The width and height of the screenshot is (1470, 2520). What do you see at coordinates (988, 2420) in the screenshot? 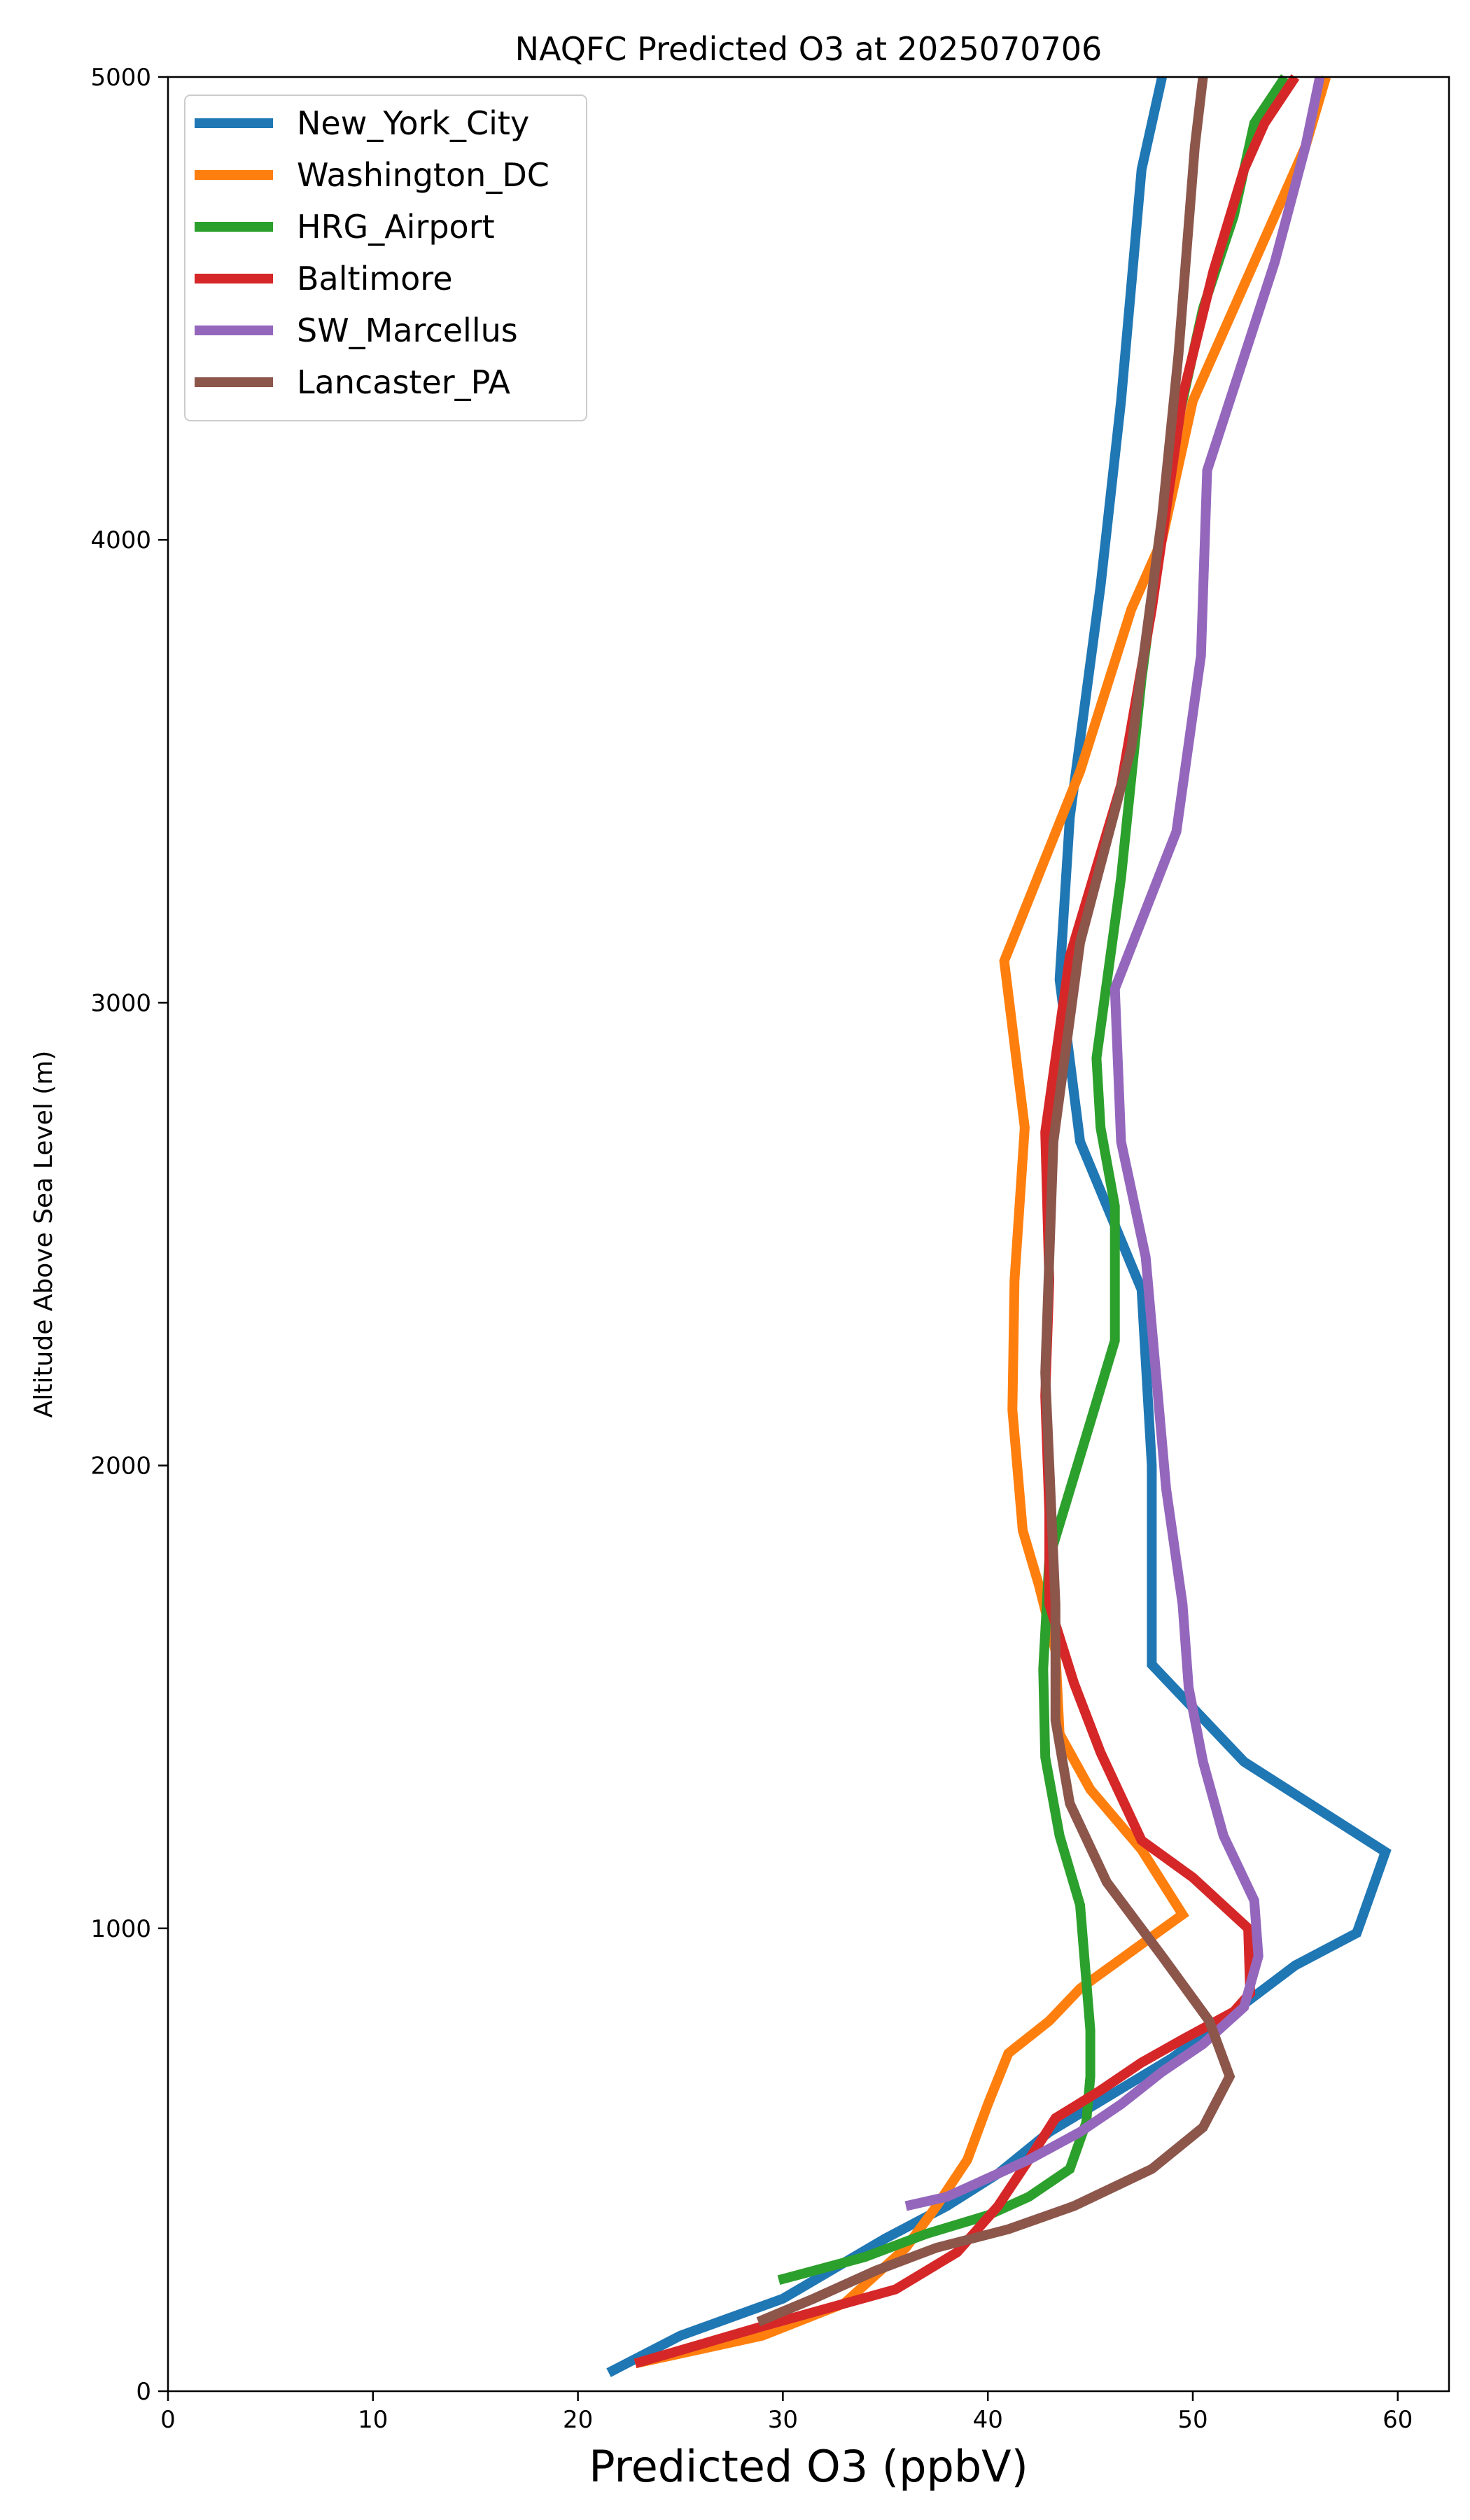
I see `x-tick-label: 40` at bounding box center [988, 2420].